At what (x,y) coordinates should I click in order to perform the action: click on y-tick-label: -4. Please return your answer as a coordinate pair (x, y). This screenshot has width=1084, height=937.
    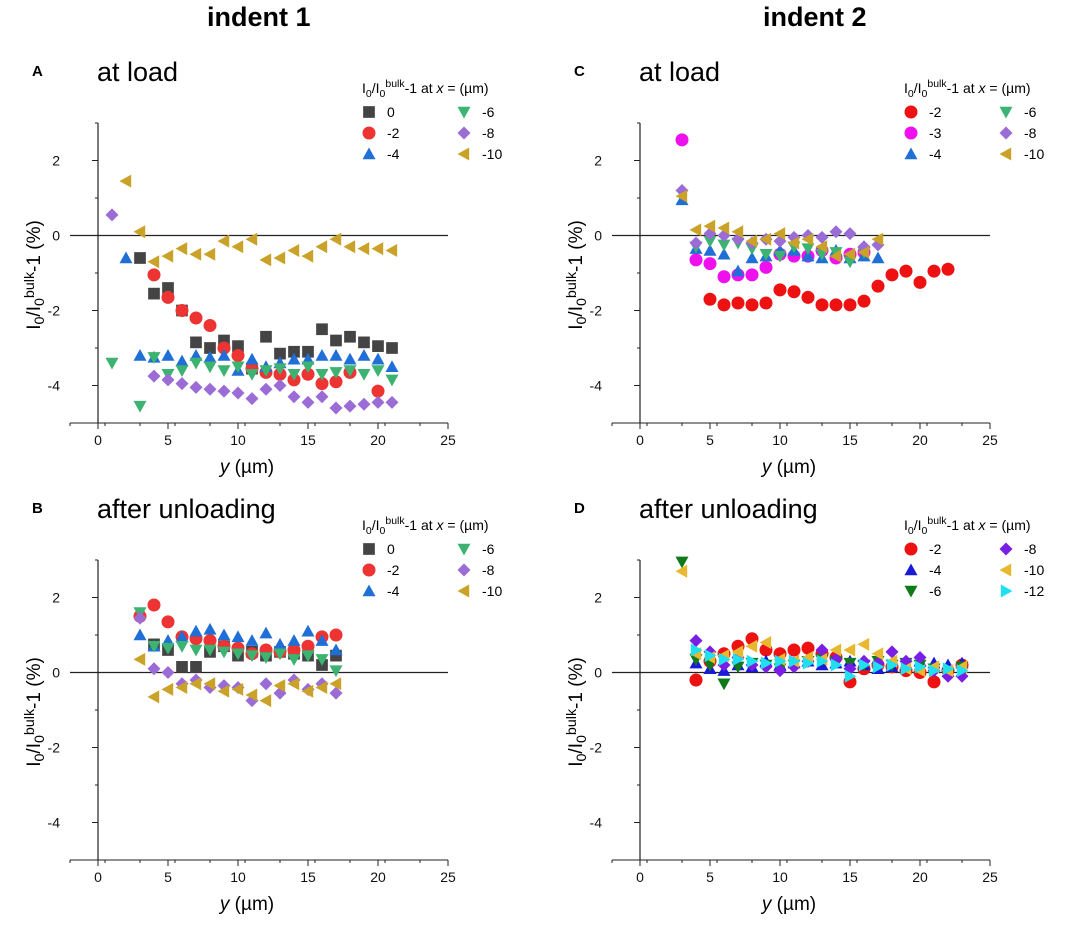
    Looking at the image, I should click on (596, 823).